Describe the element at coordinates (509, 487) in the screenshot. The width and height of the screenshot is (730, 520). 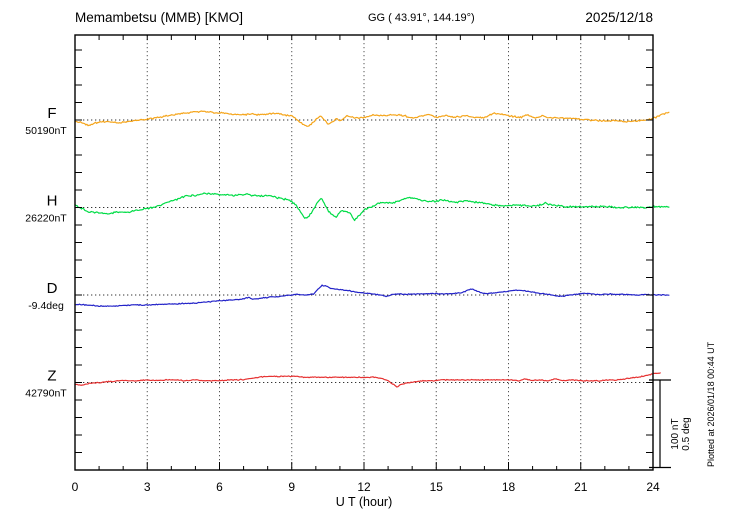
I see `x-tick-label-18: 18` at that location.